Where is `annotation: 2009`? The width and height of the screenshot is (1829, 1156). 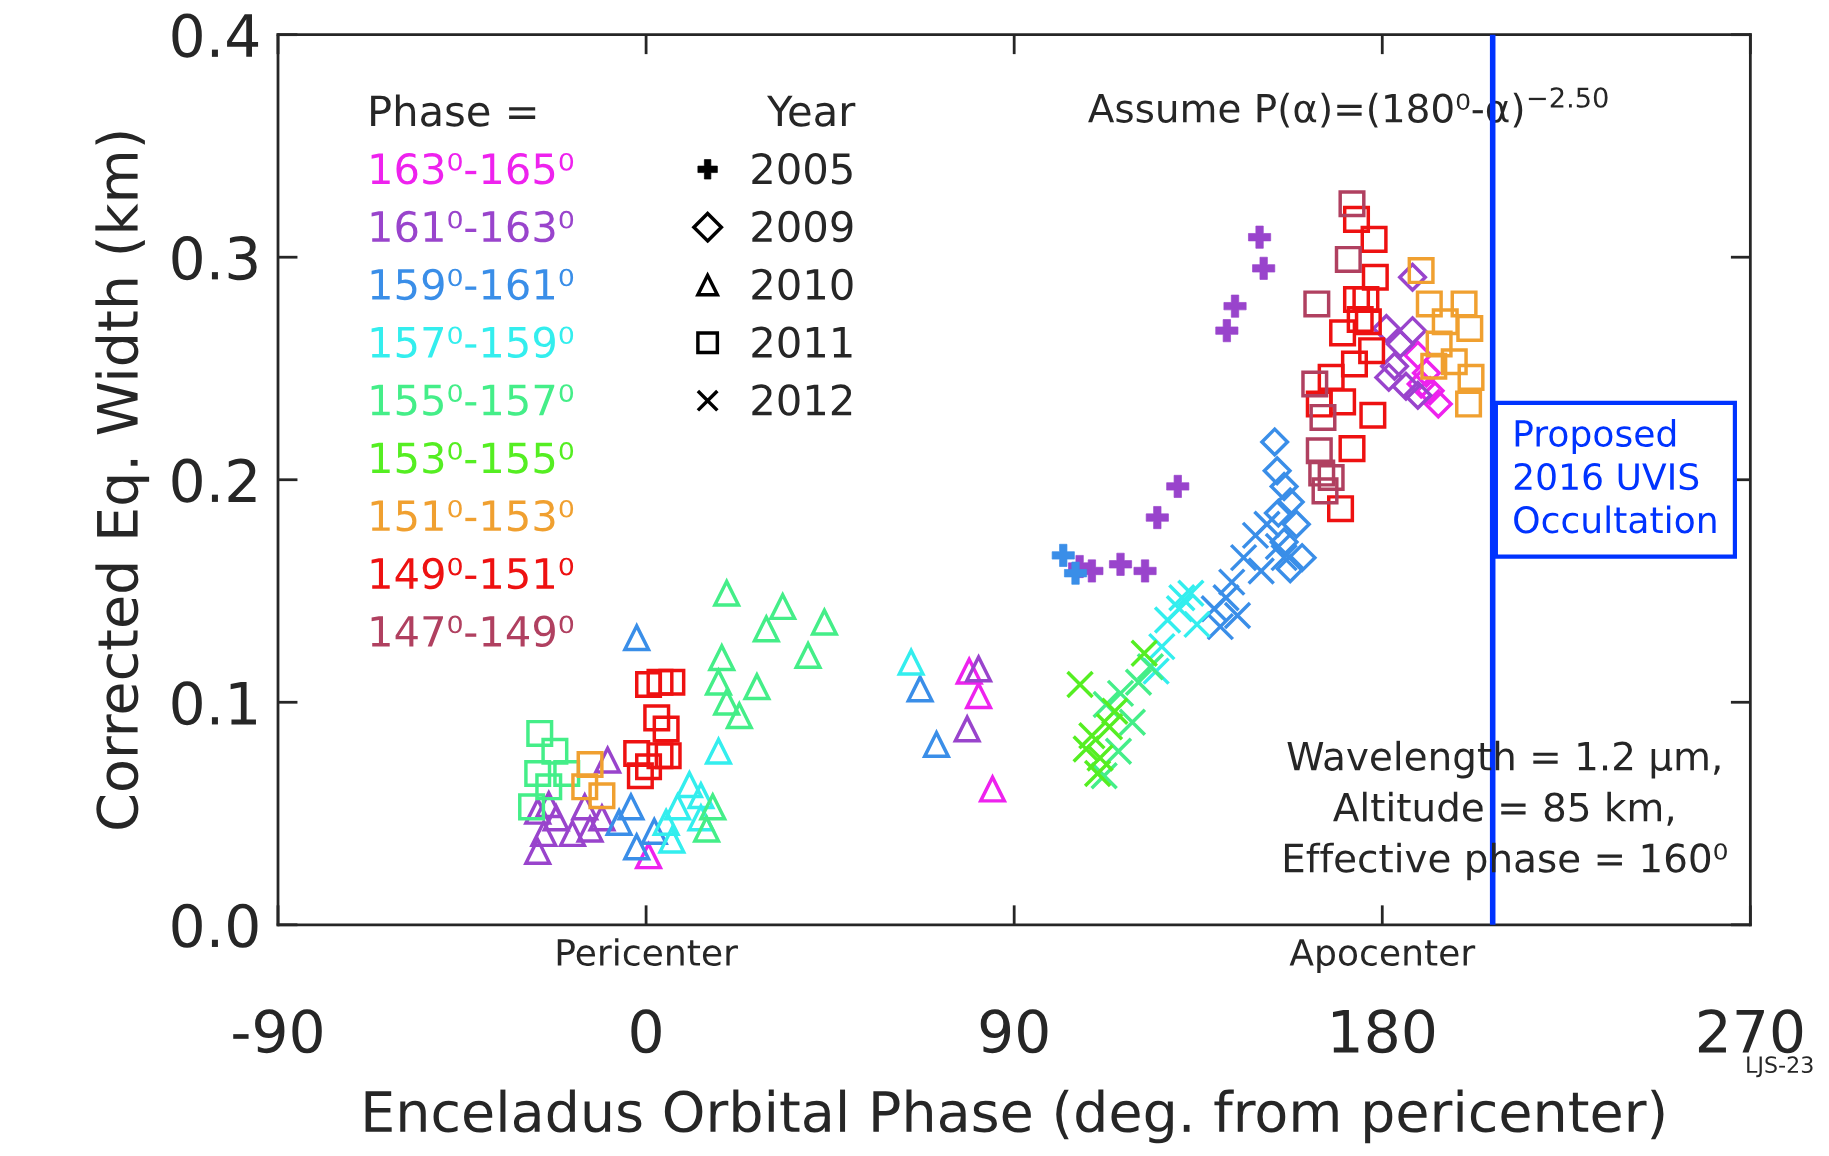 annotation: 2009 is located at coordinates (802, 226).